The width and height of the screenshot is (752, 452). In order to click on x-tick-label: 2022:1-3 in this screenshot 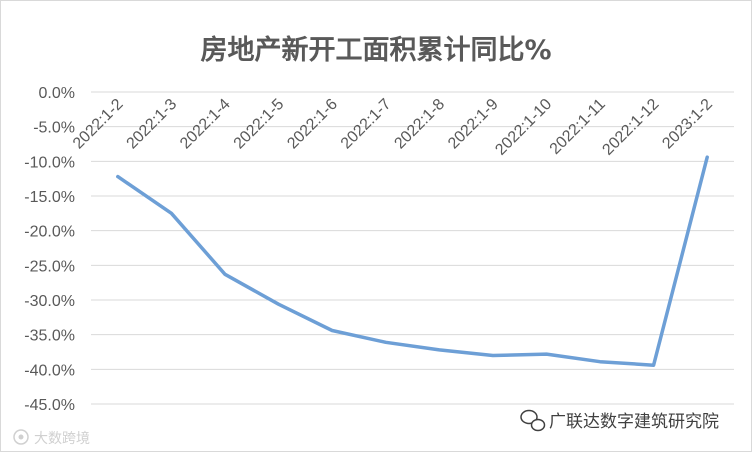, I will do `click(152, 124)`.